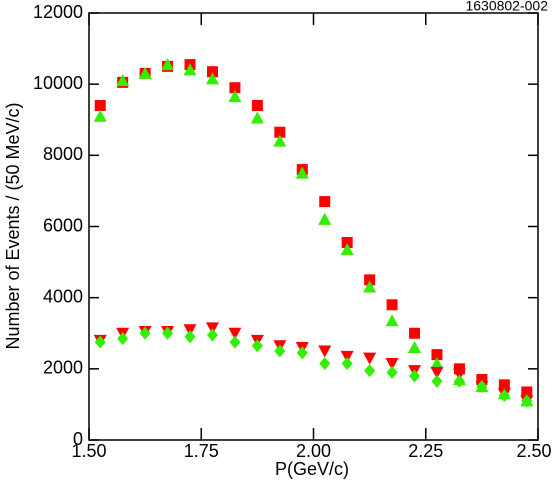 The width and height of the screenshot is (554, 485). Describe the element at coordinates (63, 225) in the screenshot. I see `y-tick-label: 6000` at that location.